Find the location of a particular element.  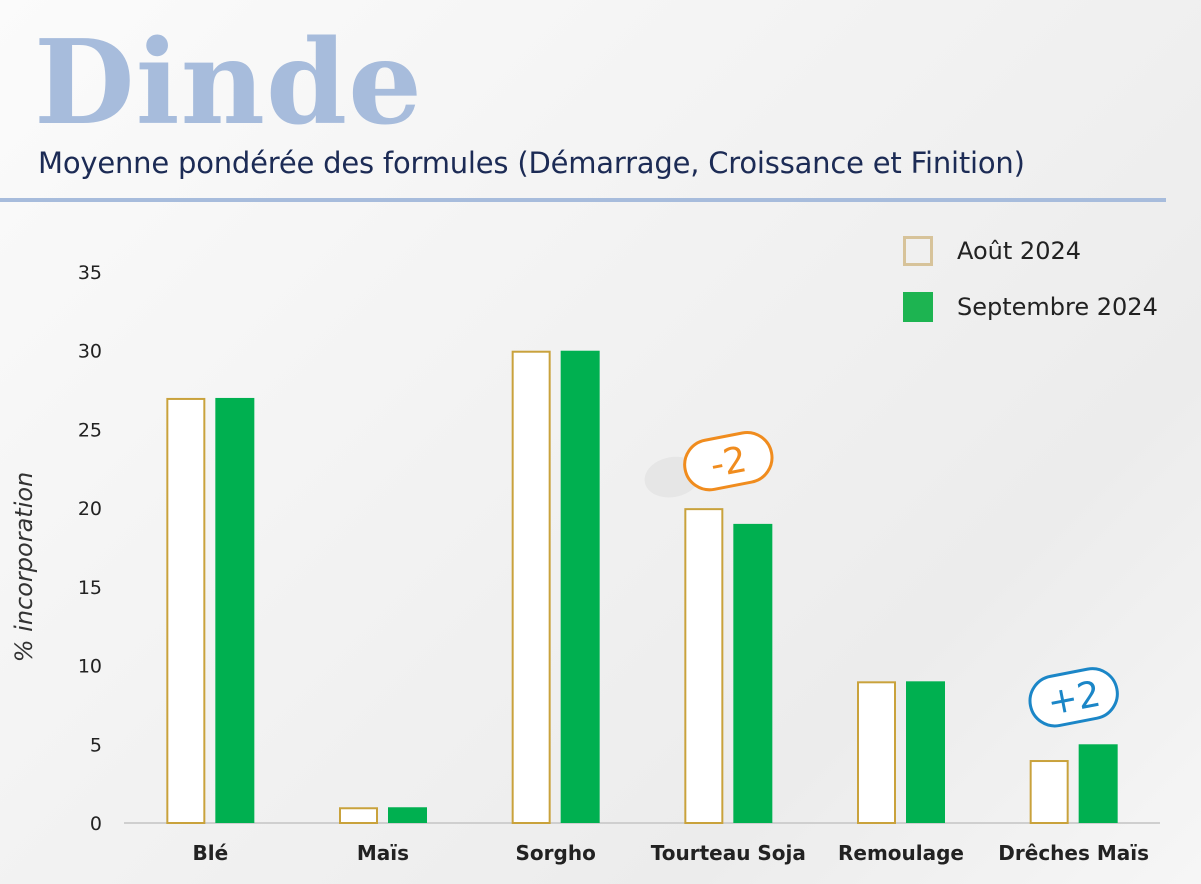

badge-text: +2 is located at coordinates (1074, 699).